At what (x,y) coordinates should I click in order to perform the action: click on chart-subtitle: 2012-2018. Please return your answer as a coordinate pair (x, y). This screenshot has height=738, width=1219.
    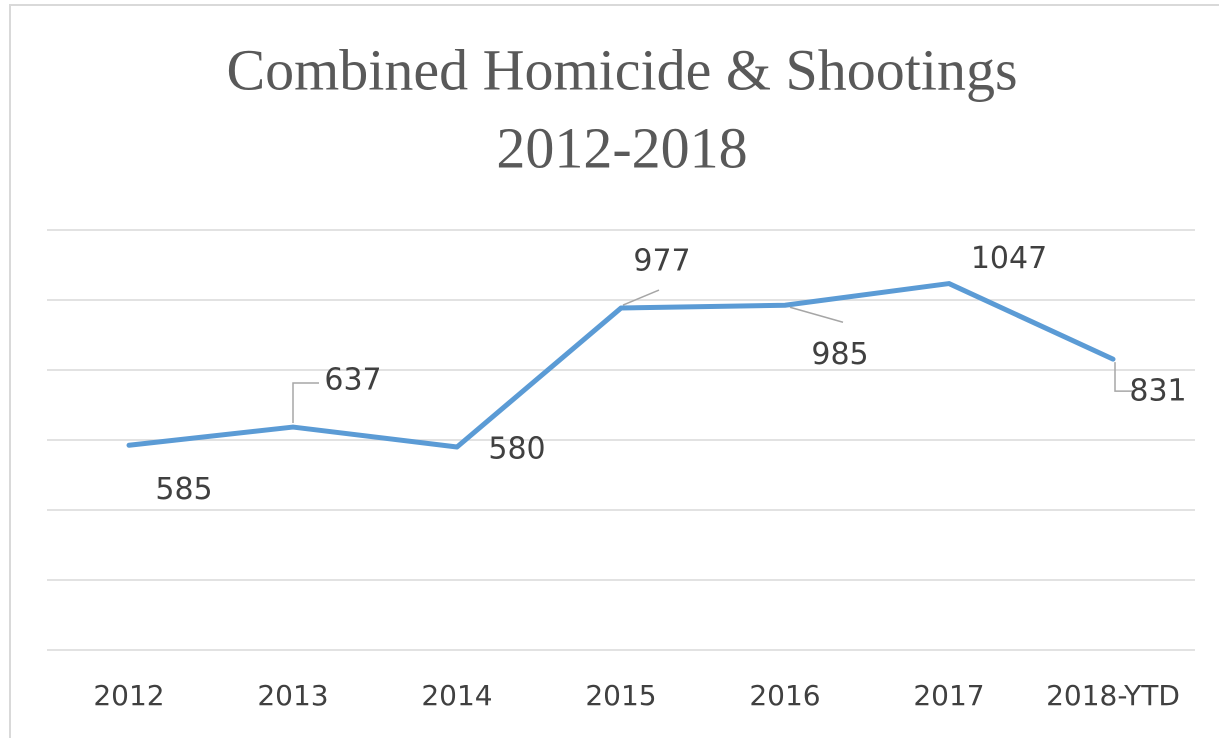
    Looking at the image, I should click on (621, 147).